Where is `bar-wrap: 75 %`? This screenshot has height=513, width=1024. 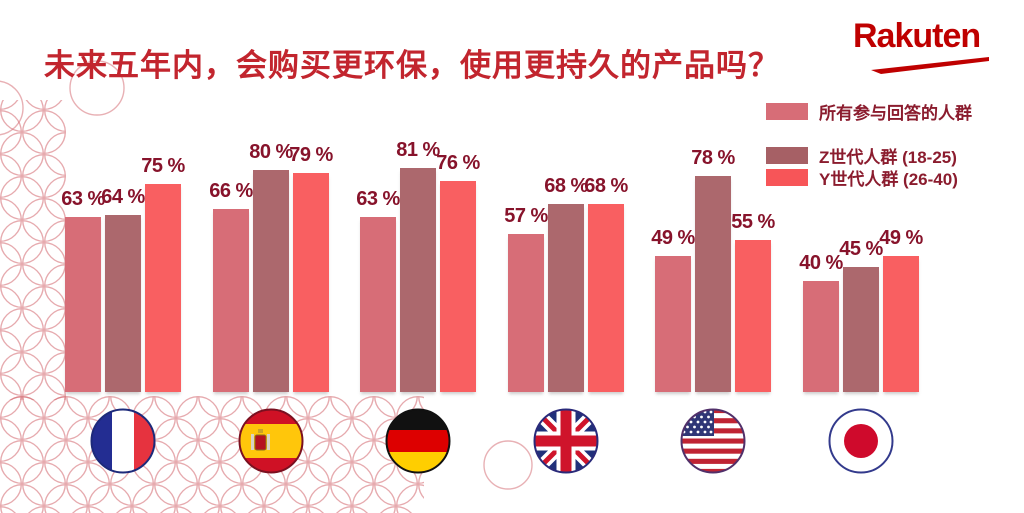
bar-wrap: 75 % is located at coordinates (163, 273).